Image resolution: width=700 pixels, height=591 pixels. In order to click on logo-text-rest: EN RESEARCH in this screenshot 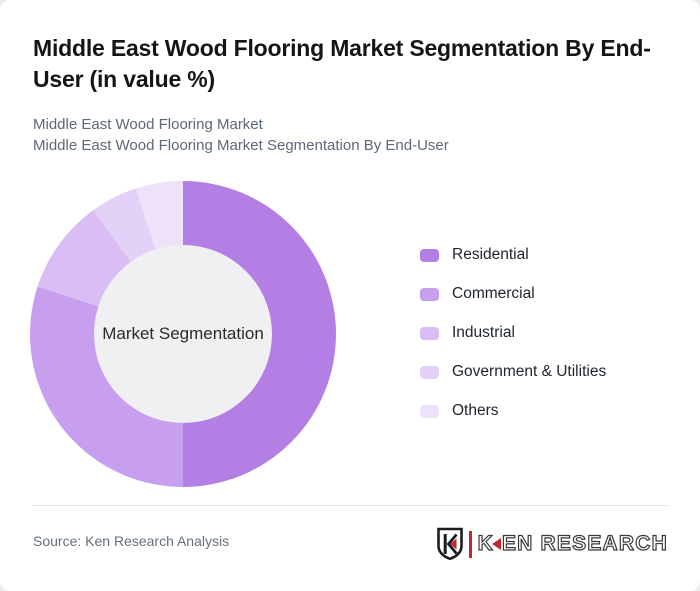, I will do `click(584, 543)`.